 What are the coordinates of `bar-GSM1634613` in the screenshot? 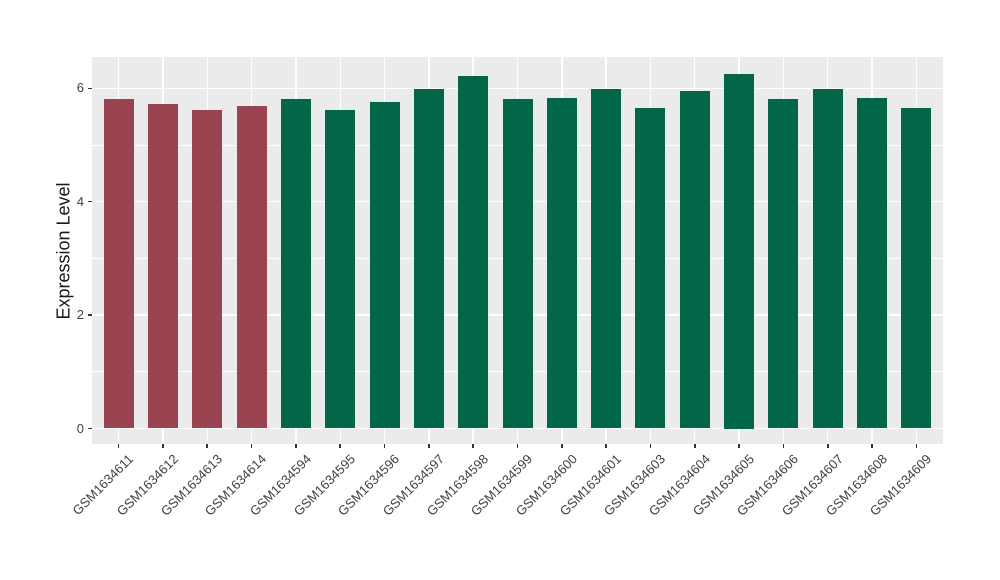 It's located at (207, 269).